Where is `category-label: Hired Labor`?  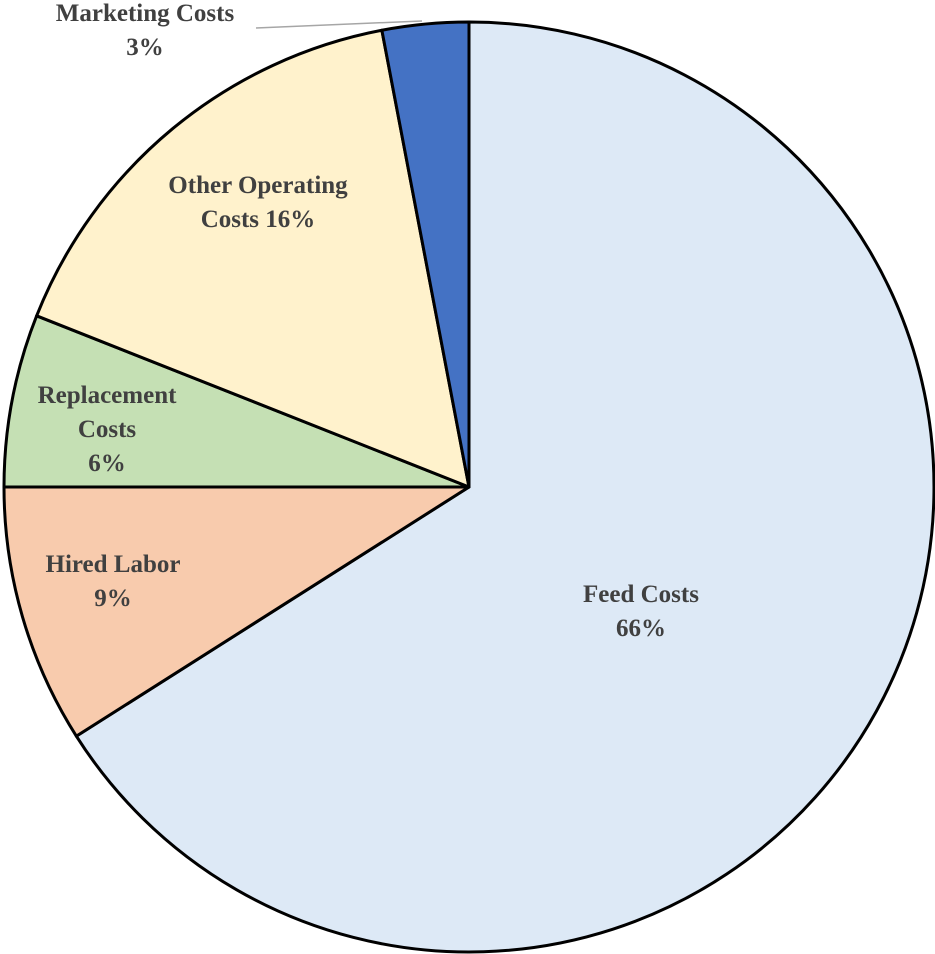 category-label: Hired Labor is located at coordinates (113, 564).